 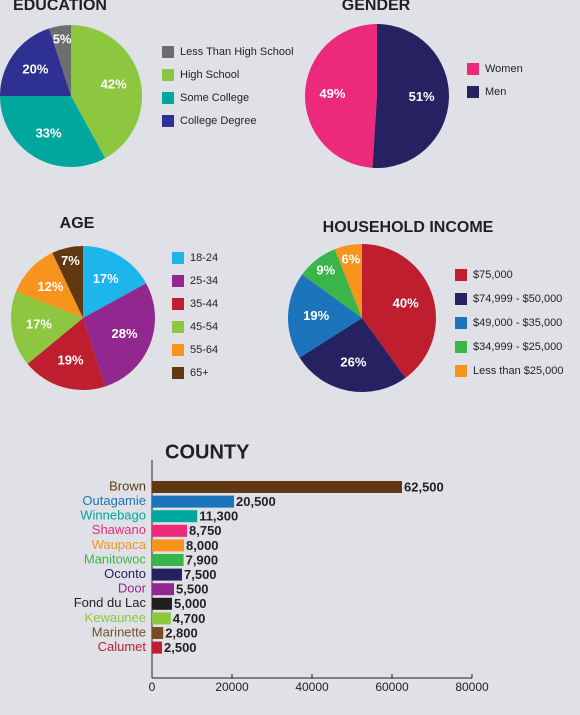 What do you see at coordinates (192, 589) in the screenshot?
I see `value-label: 5,500` at bounding box center [192, 589].